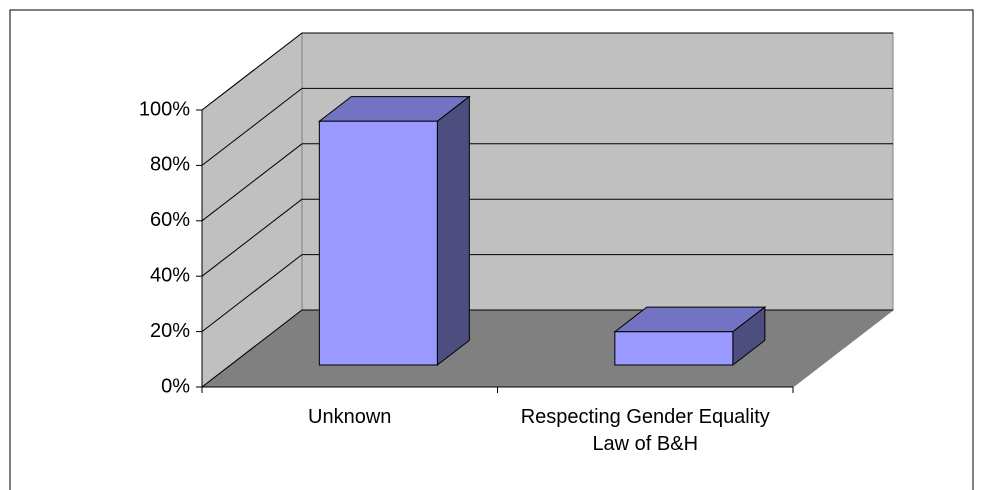 This screenshot has width=983, height=490. What do you see at coordinates (170, 165) in the screenshot?
I see `y-tick-label: 80%` at bounding box center [170, 165].